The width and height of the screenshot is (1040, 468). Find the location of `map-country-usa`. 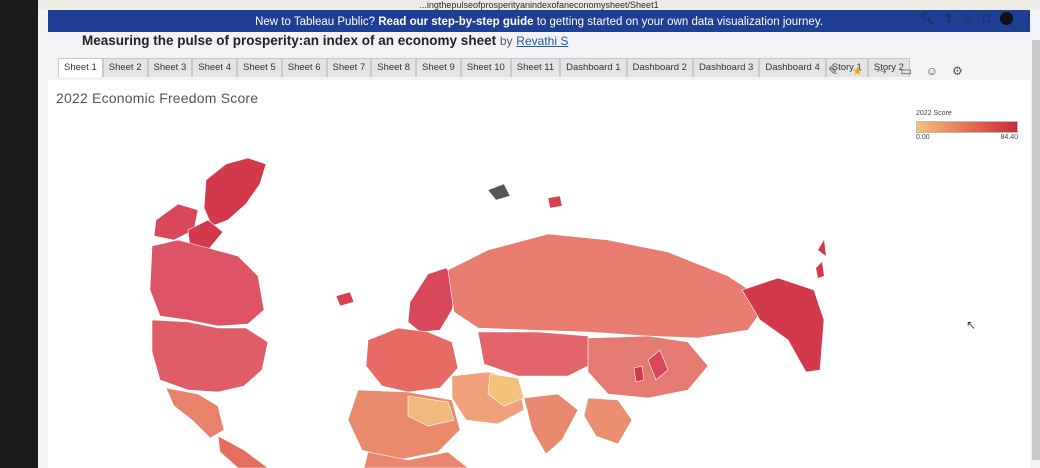

map-country-usa is located at coordinates (210, 356).